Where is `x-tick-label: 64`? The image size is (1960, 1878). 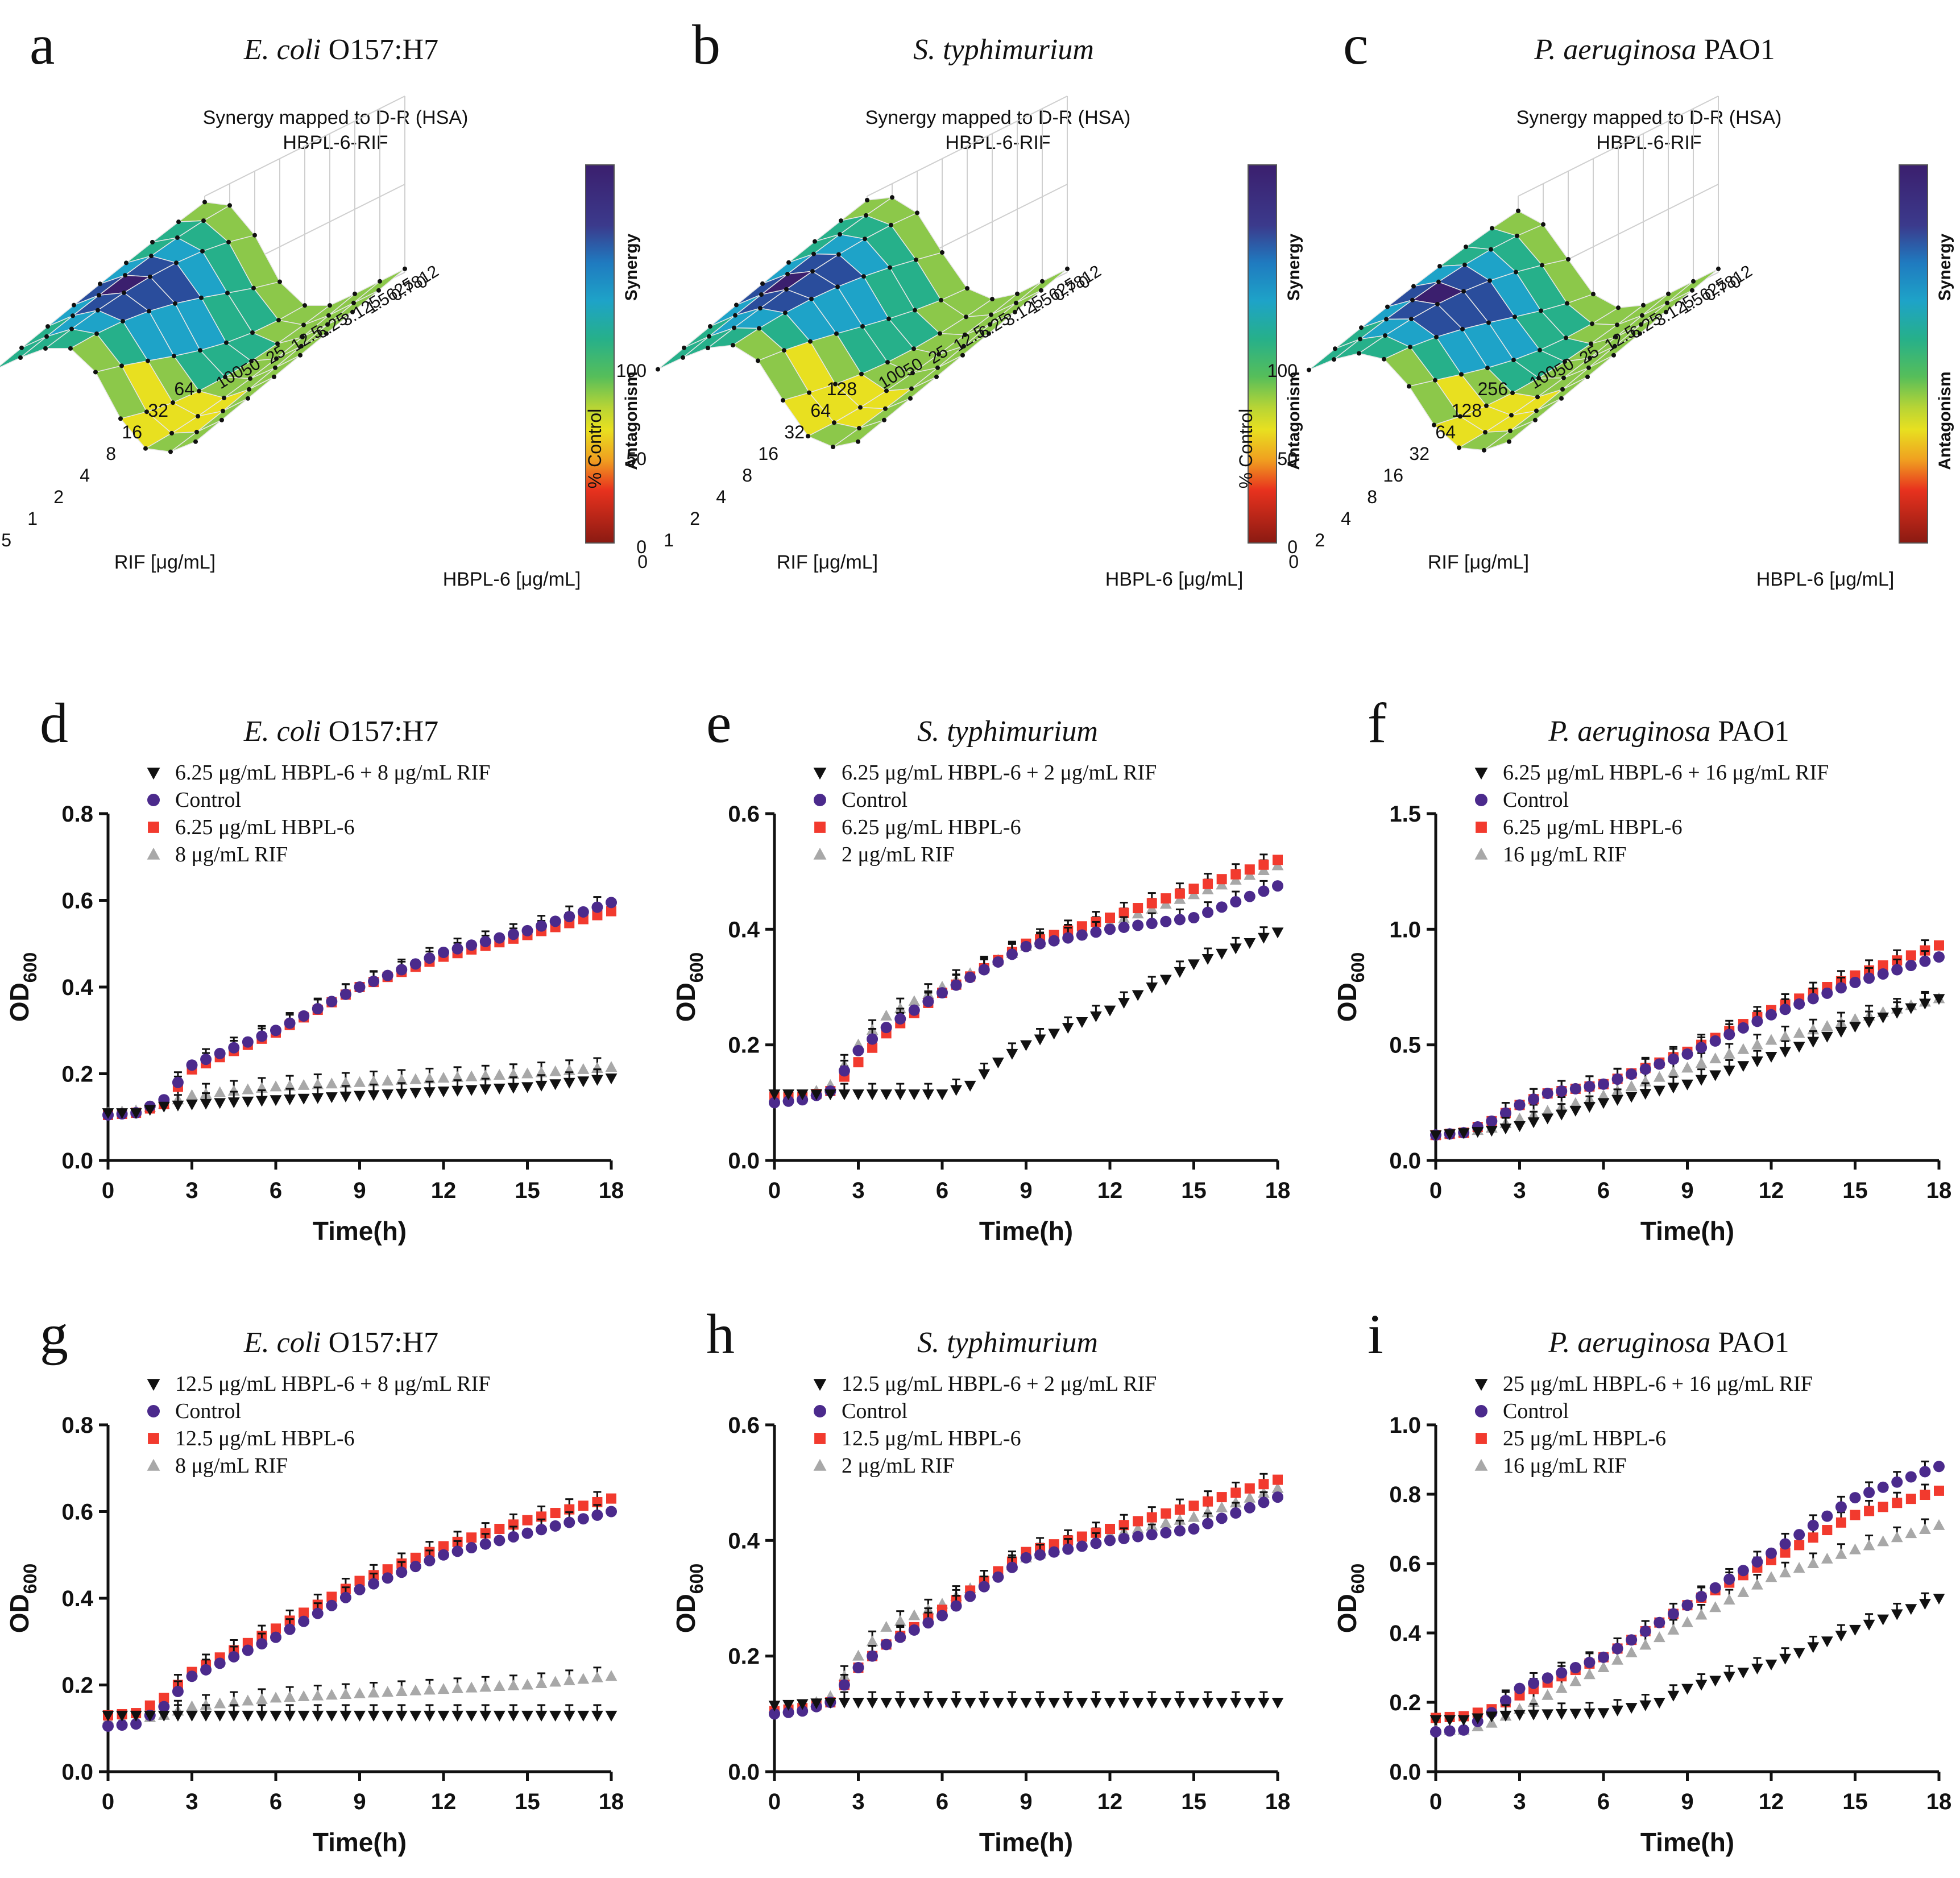 x-tick-label: 64 is located at coordinates (184, 389).